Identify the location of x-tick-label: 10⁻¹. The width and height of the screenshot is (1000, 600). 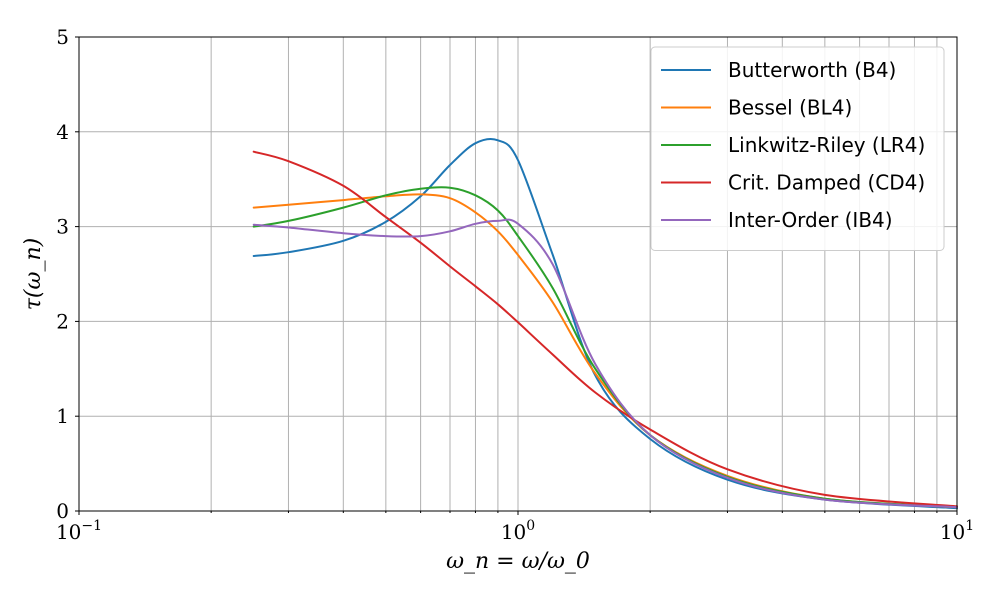
(79, 531).